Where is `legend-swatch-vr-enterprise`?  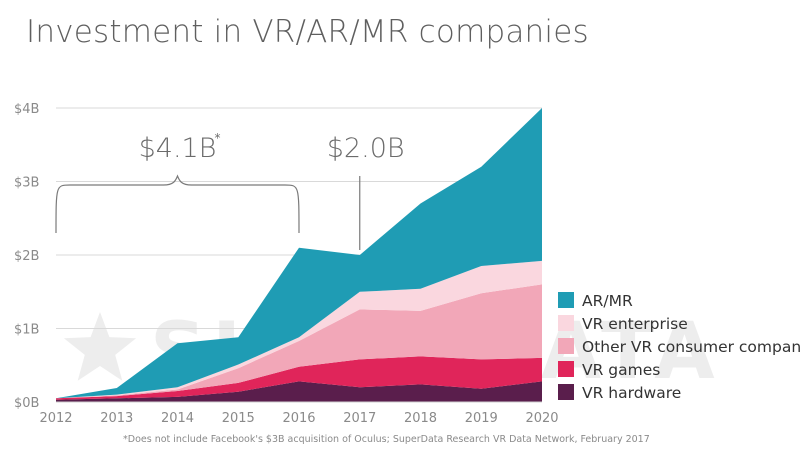
legend-swatch-vr-enterprise is located at coordinates (566, 323).